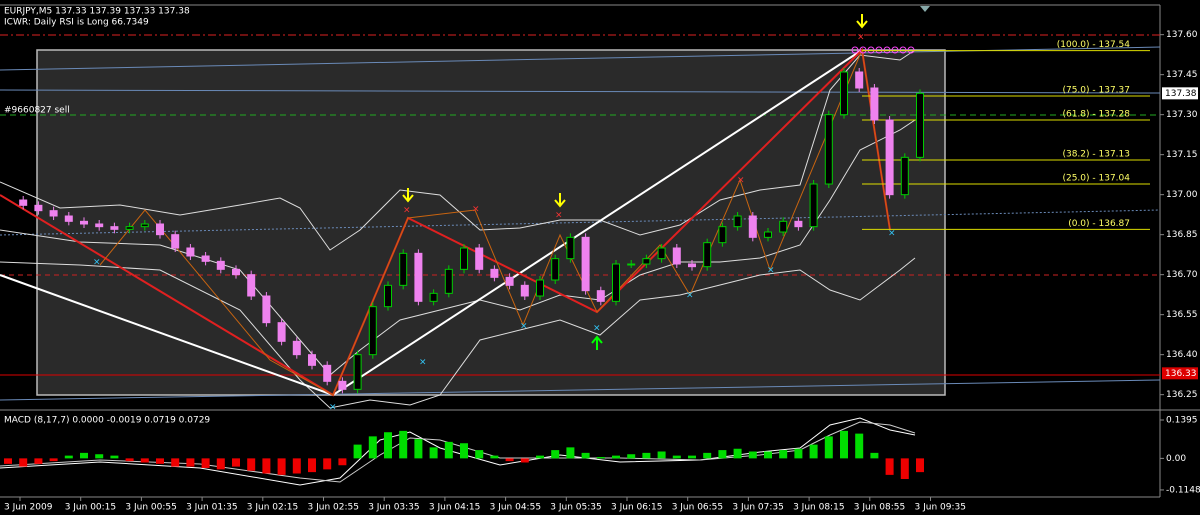  What do you see at coordinates (37, 111) in the screenshot?
I see `trade-label: #9660827 sell` at bounding box center [37, 111].